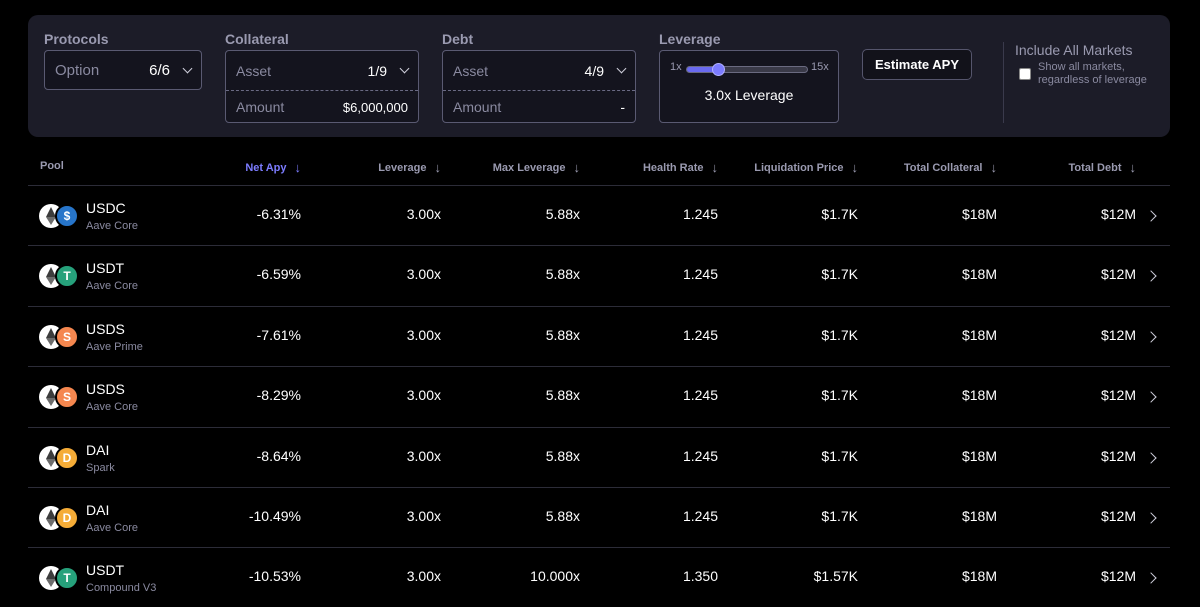 This screenshot has width=1200, height=607. Describe the element at coordinates (105, 570) in the screenshot. I see `pool-token-name: USDT` at that location.